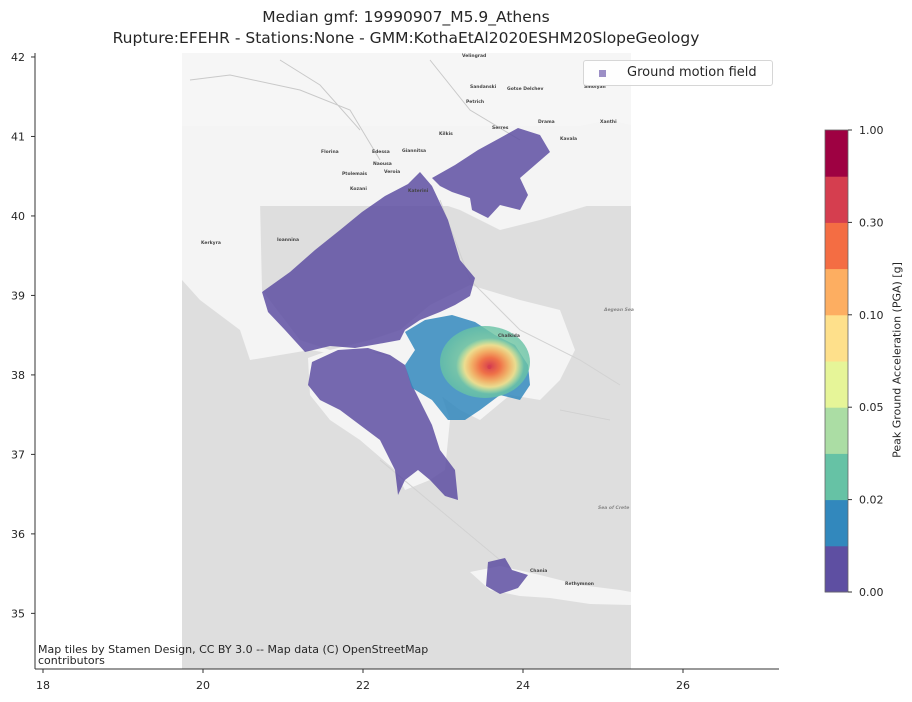 The image size is (912, 702). What do you see at coordinates (18, 375) in the screenshot?
I see `y-tick-label: 38` at bounding box center [18, 375].